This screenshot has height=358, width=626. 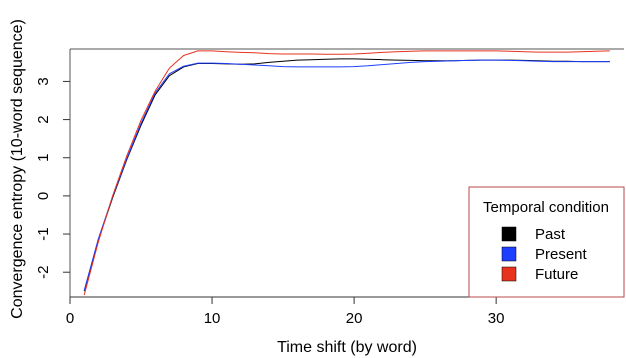 I want to click on y-tick-label: 0, so click(x=43, y=196).